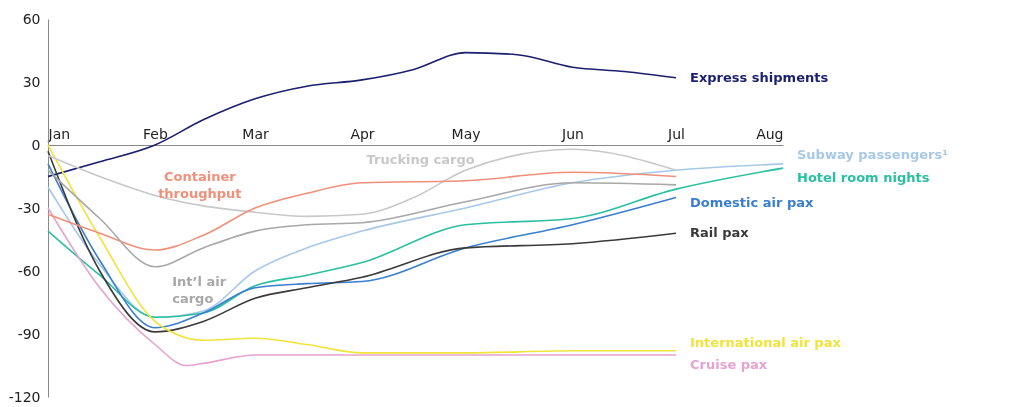 This screenshot has height=407, width=1023. Describe the element at coordinates (752, 202) in the screenshot. I see `series-label: Domestic air pax` at that location.